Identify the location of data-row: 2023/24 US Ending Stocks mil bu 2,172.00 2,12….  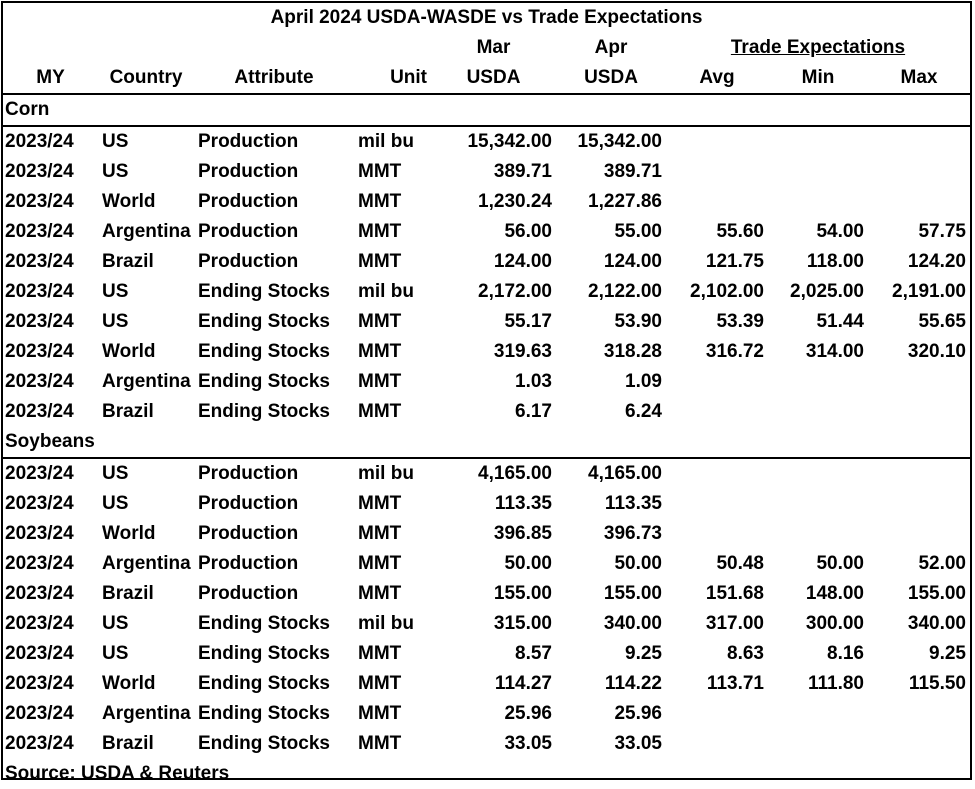
(486, 292).